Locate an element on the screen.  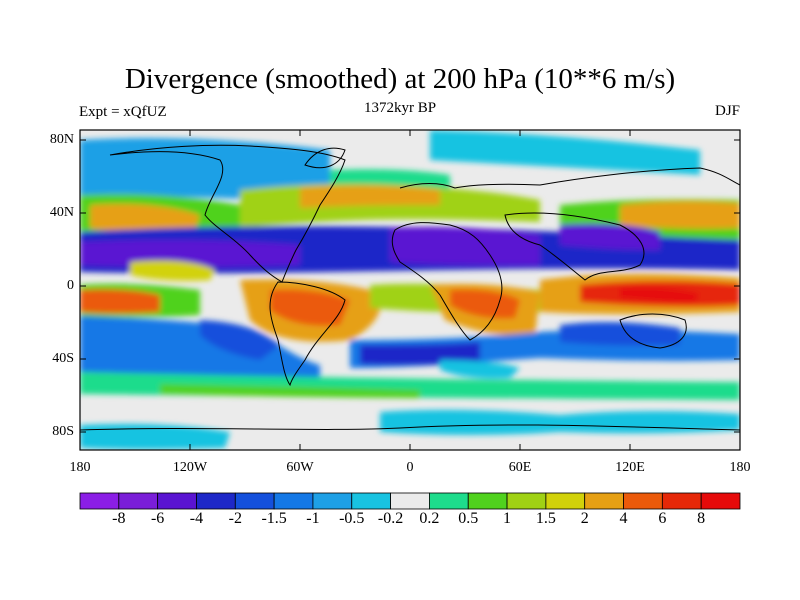
colorbar-label: 1 is located at coordinates (507, 518).